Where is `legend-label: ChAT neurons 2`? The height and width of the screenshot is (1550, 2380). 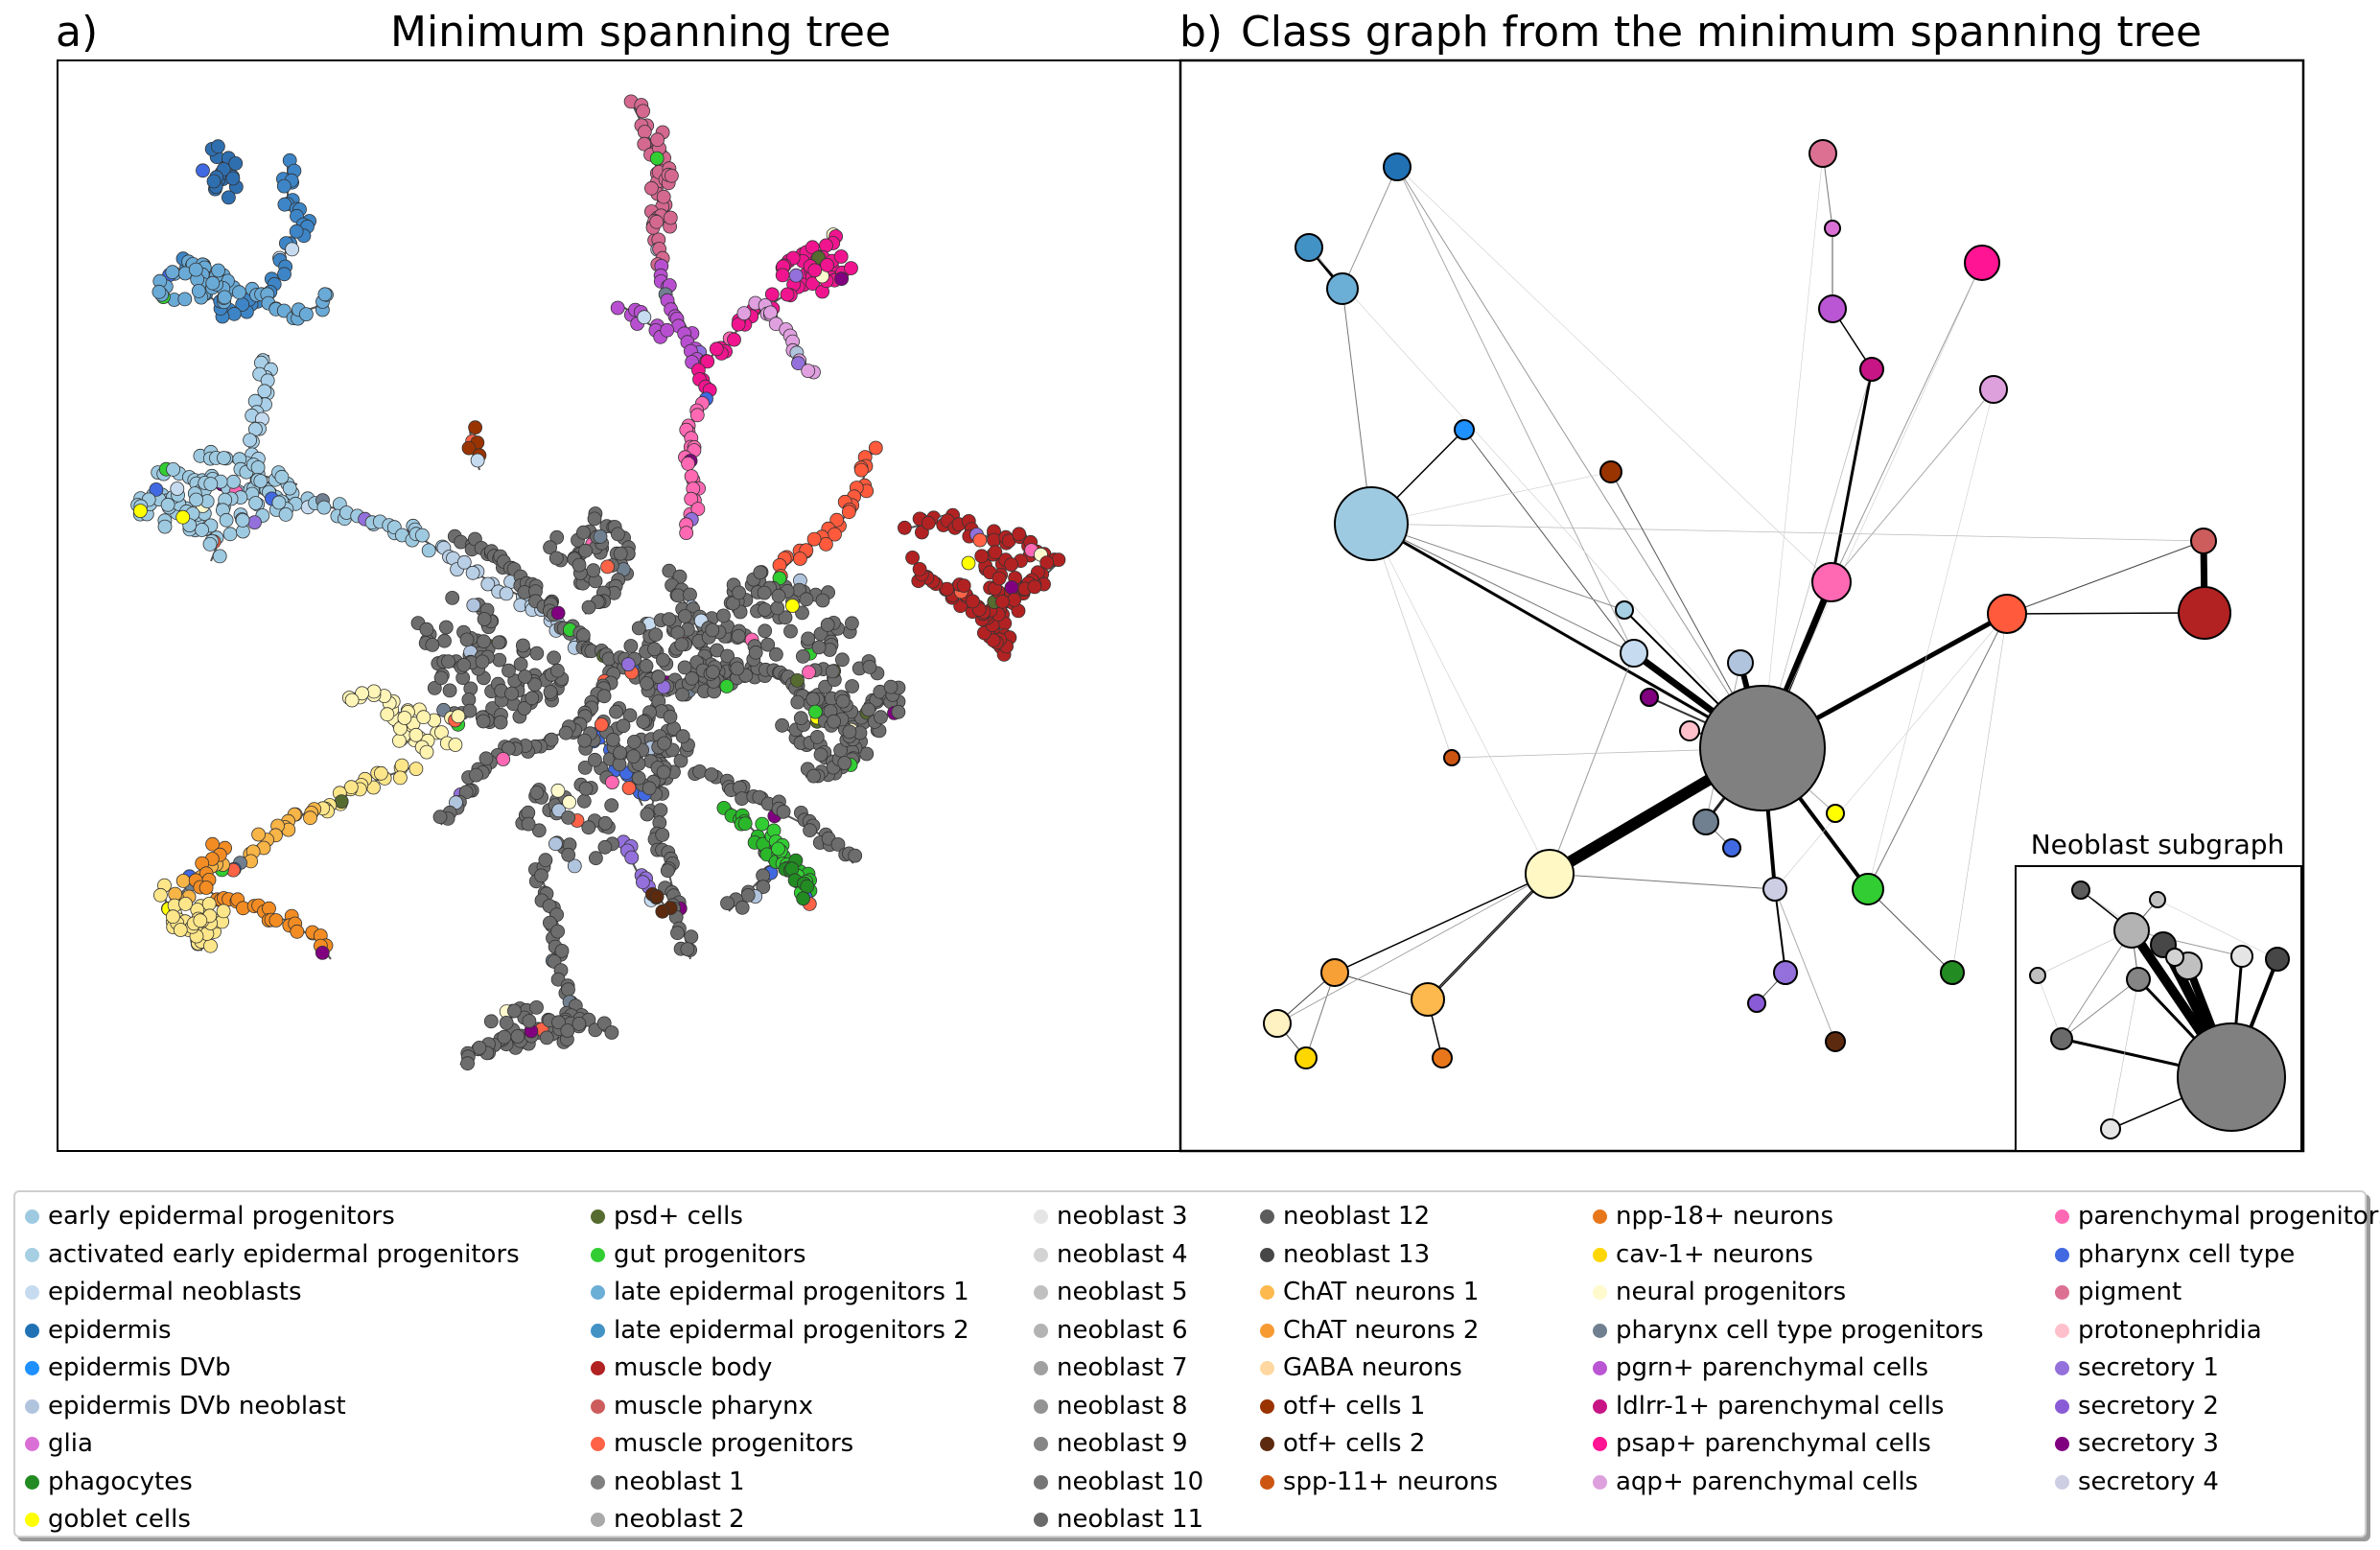 legend-label: ChAT neurons 2 is located at coordinates (1381, 1330).